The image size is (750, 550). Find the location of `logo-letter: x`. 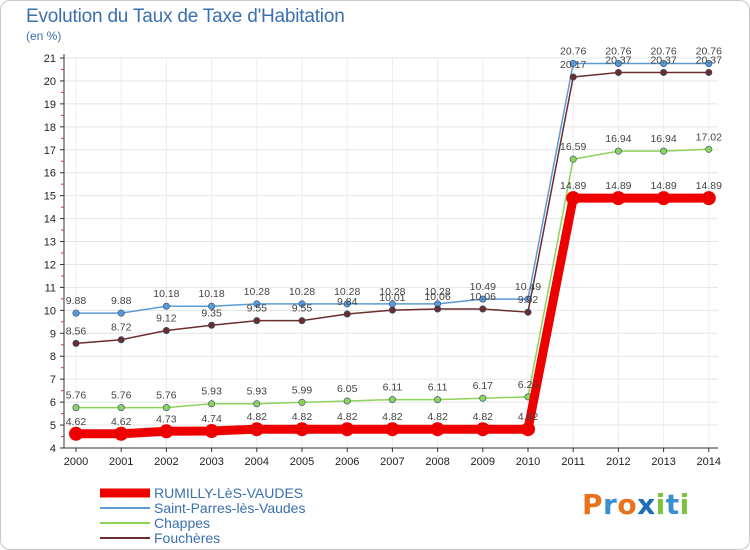

logo-letter: x is located at coordinates (646, 504).